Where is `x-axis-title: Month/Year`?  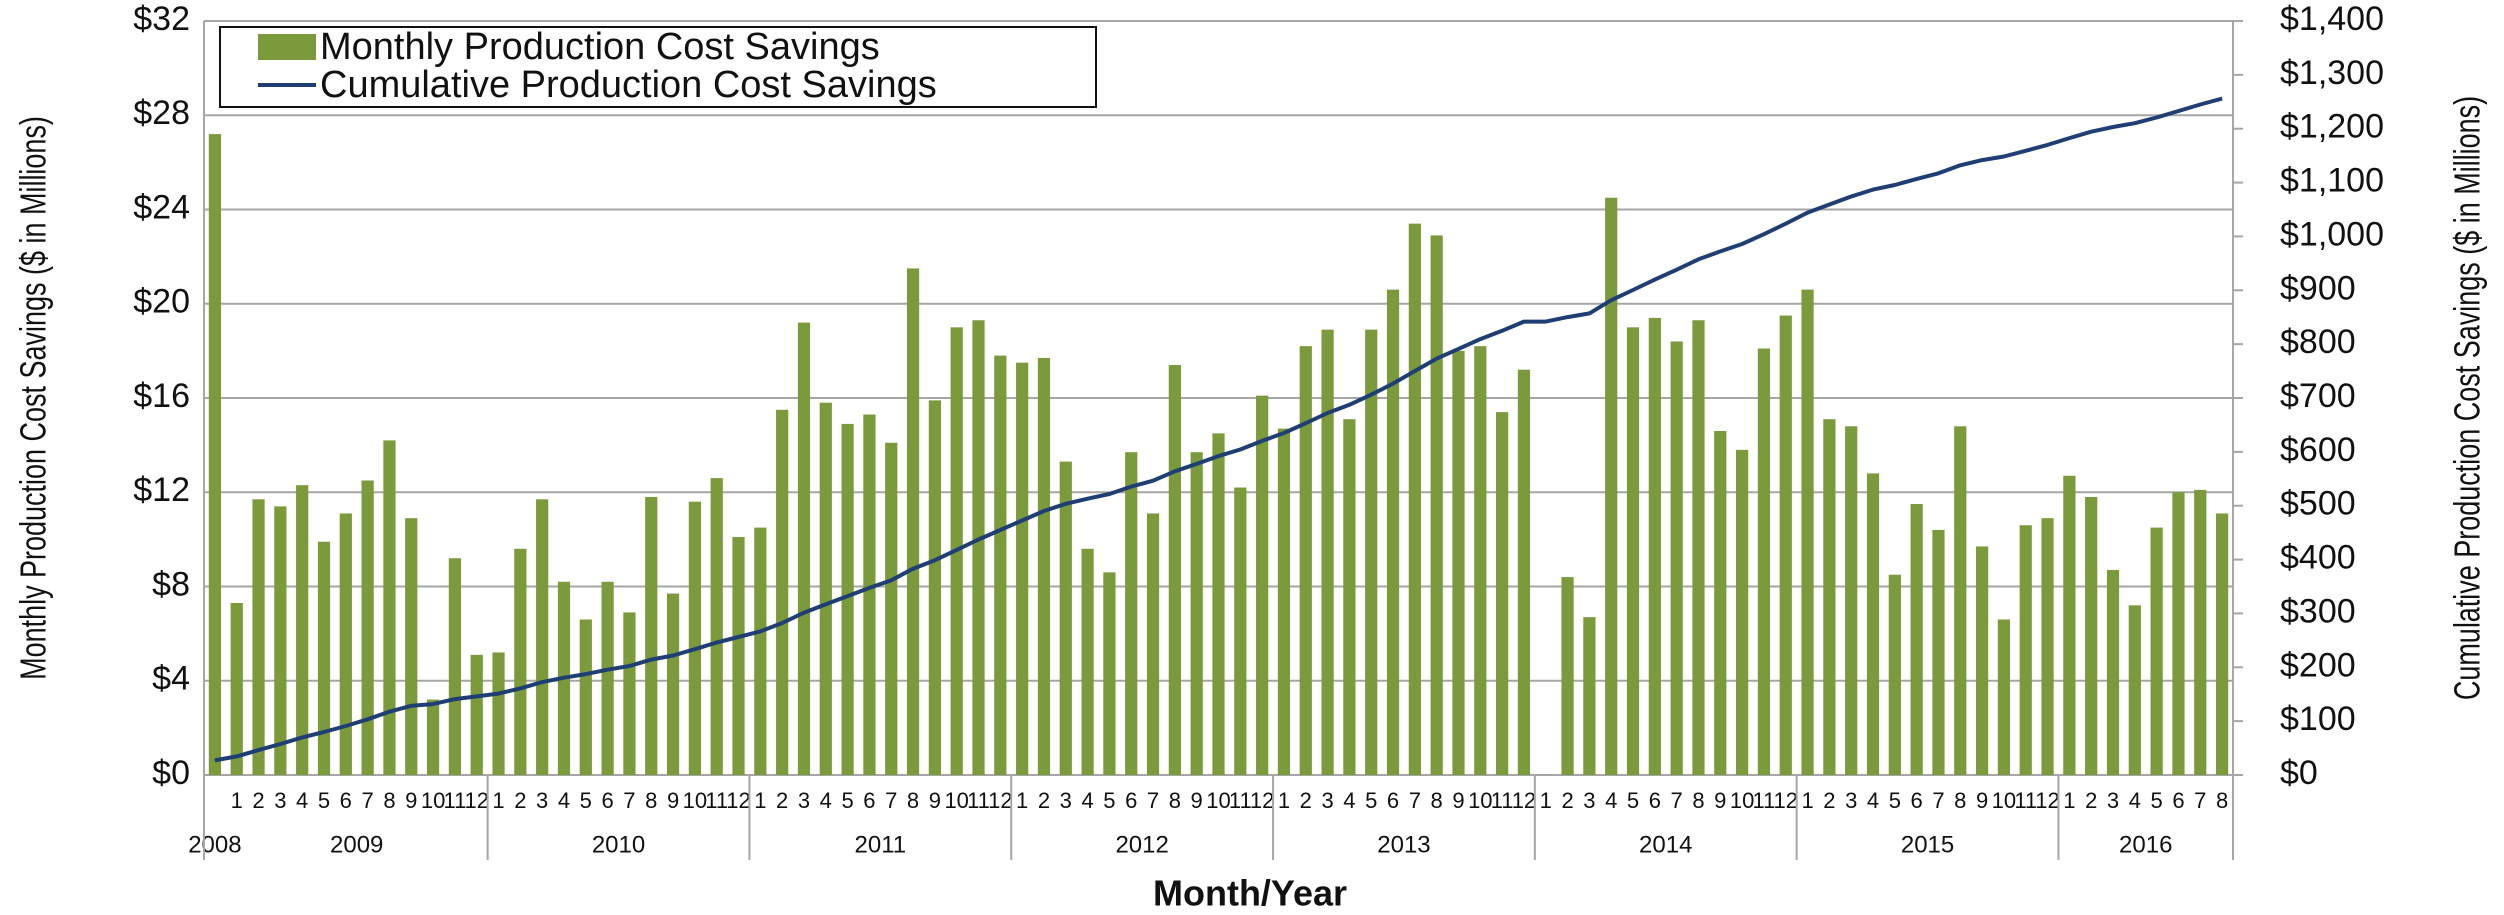
x-axis-title: Month/Year is located at coordinates (1250, 893).